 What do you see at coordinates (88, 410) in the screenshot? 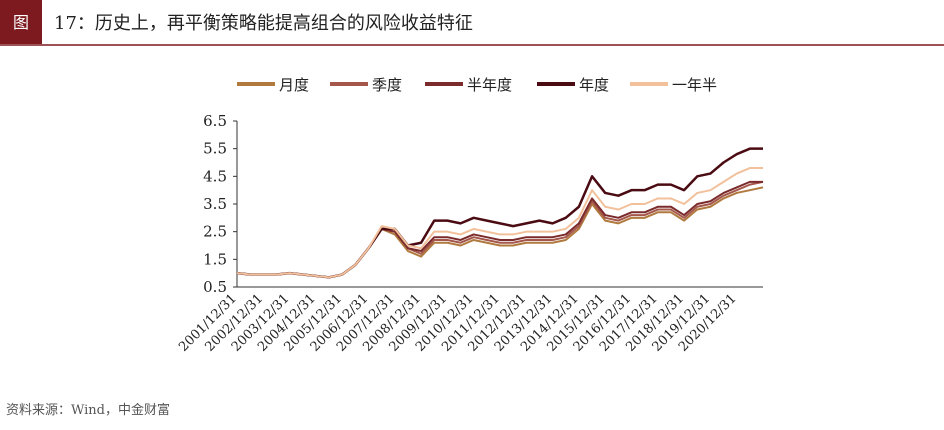
I see `source: 资料来源：Wind，中金财富` at bounding box center [88, 410].